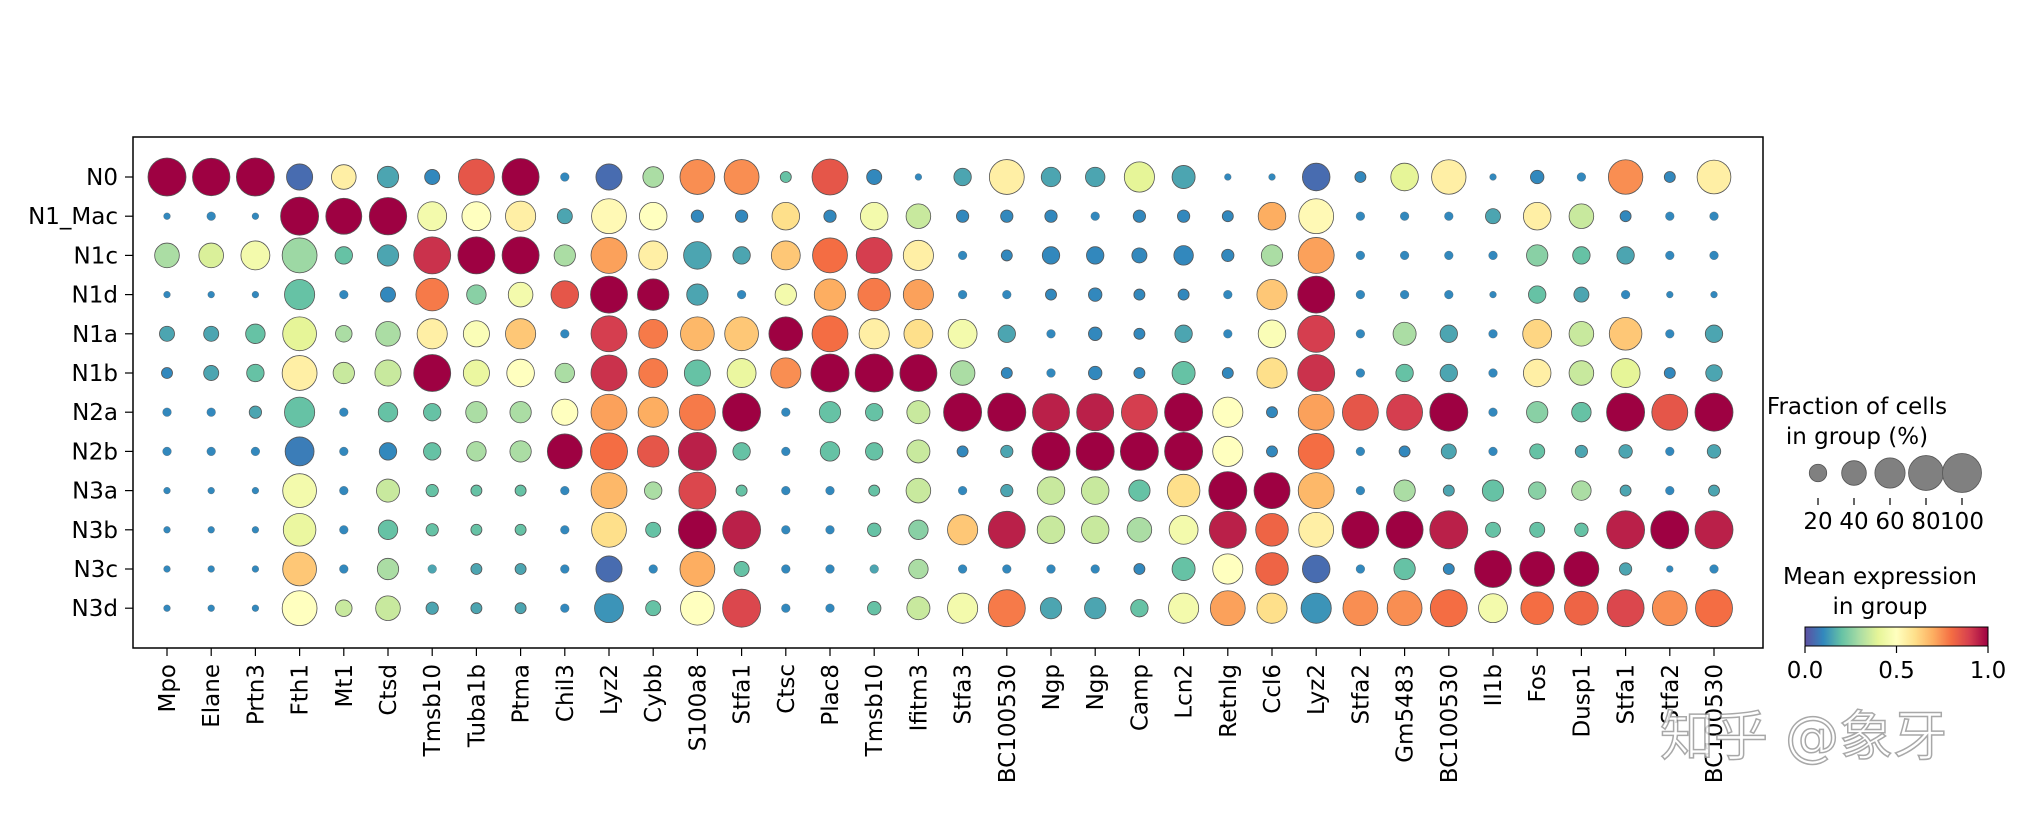  What do you see at coordinates (95, 492) in the screenshot?
I see `y-tick-label-N3a: N3a` at bounding box center [95, 492].